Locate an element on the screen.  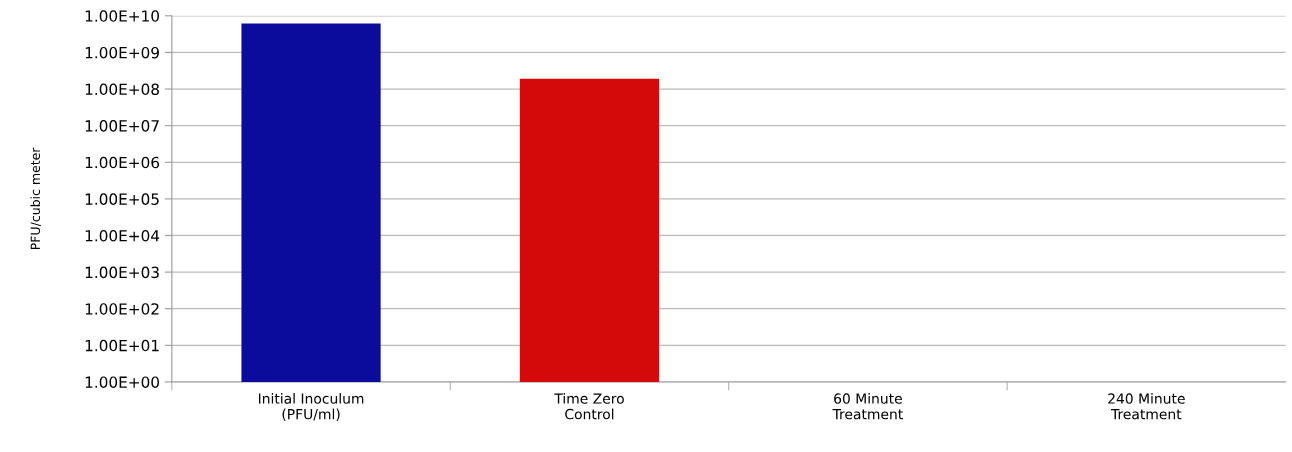
y-tick-label: 1.00E+03 is located at coordinates (122, 272).